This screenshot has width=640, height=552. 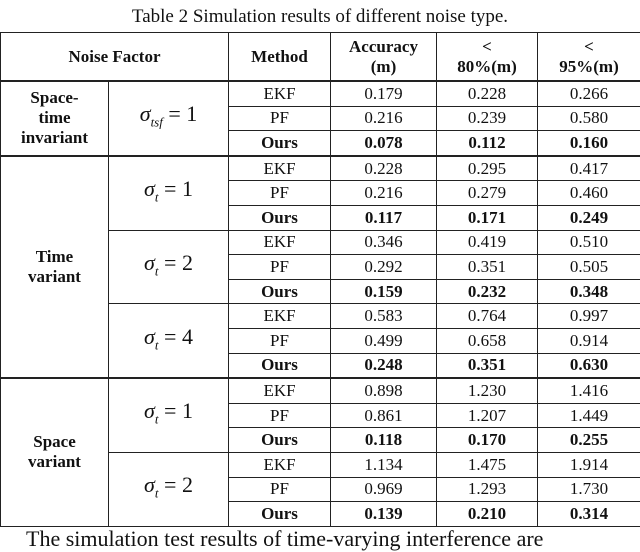 What do you see at coordinates (487, 464) in the screenshot?
I see `value-cell: 1.475` at bounding box center [487, 464].